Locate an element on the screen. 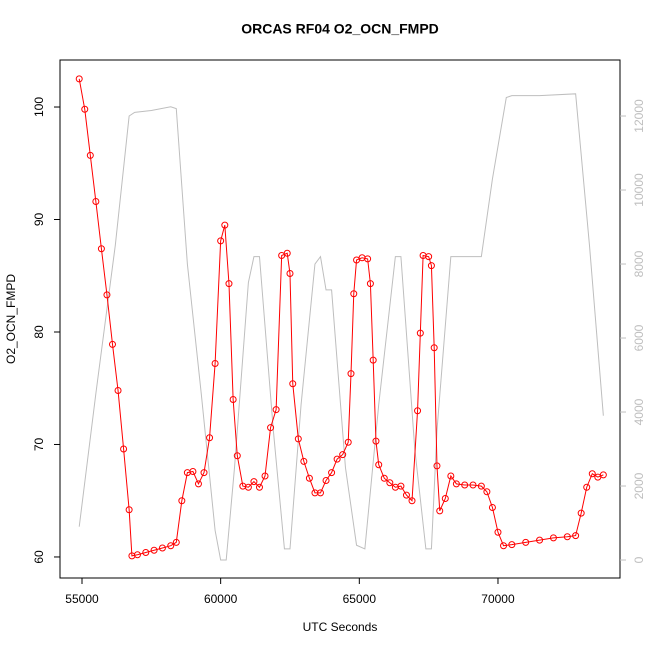 This screenshot has width=650, height=655. y-tick-label: 100 is located at coordinates (39, 107).